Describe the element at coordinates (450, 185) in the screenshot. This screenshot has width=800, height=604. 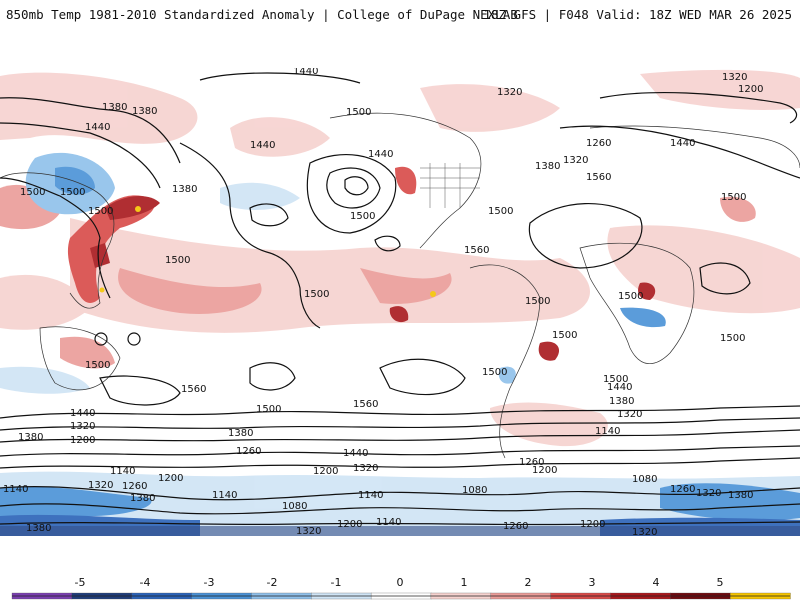
I see `state-borders` at that location.